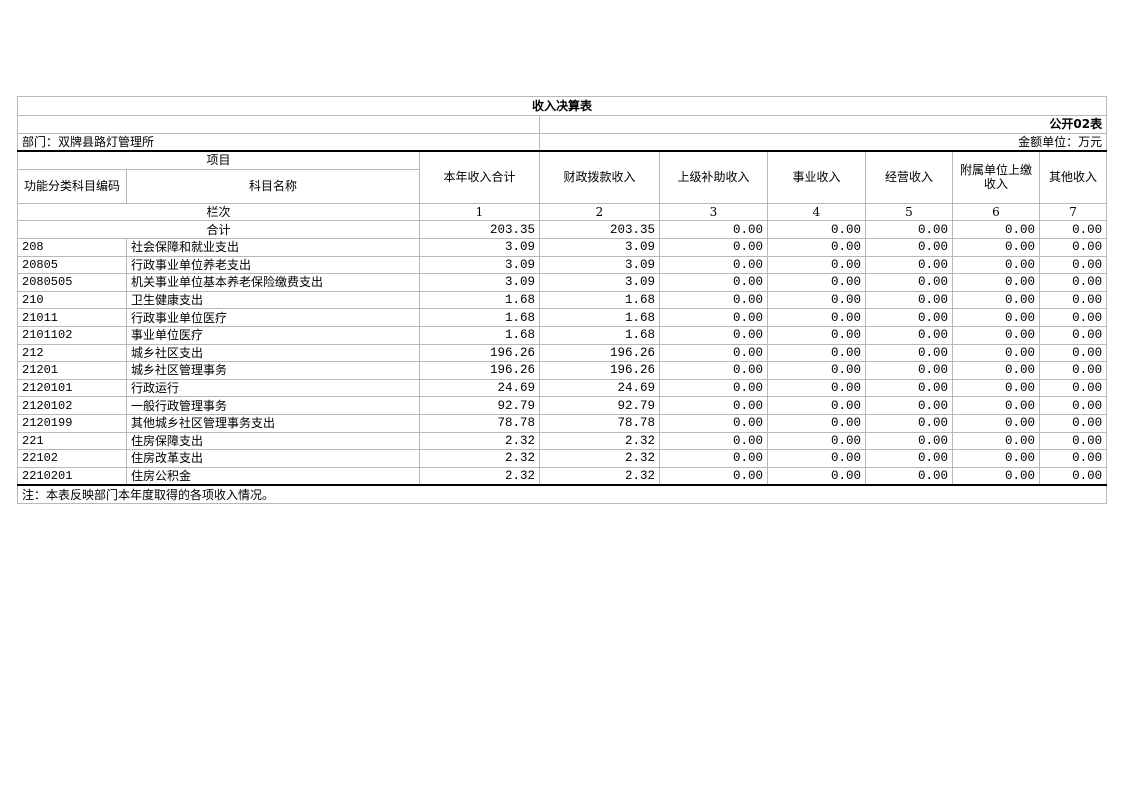  What do you see at coordinates (72, 388) in the screenshot?
I see `subject-code: 2120101` at bounding box center [72, 388].